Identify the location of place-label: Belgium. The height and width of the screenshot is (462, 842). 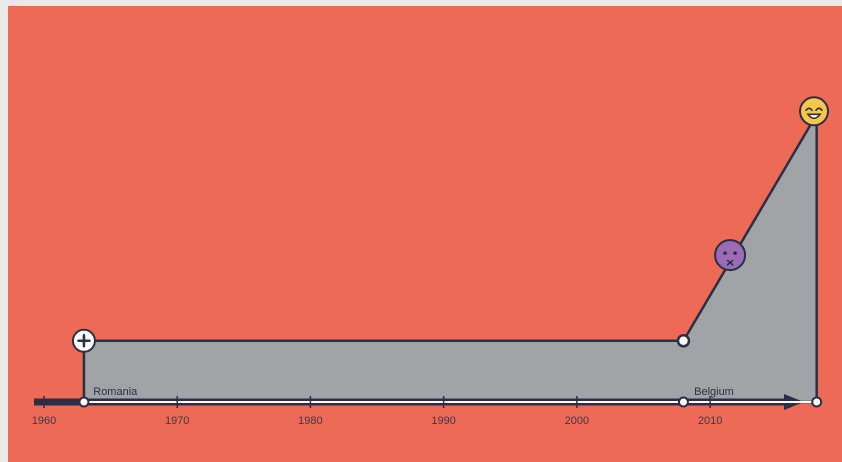
(714, 392).